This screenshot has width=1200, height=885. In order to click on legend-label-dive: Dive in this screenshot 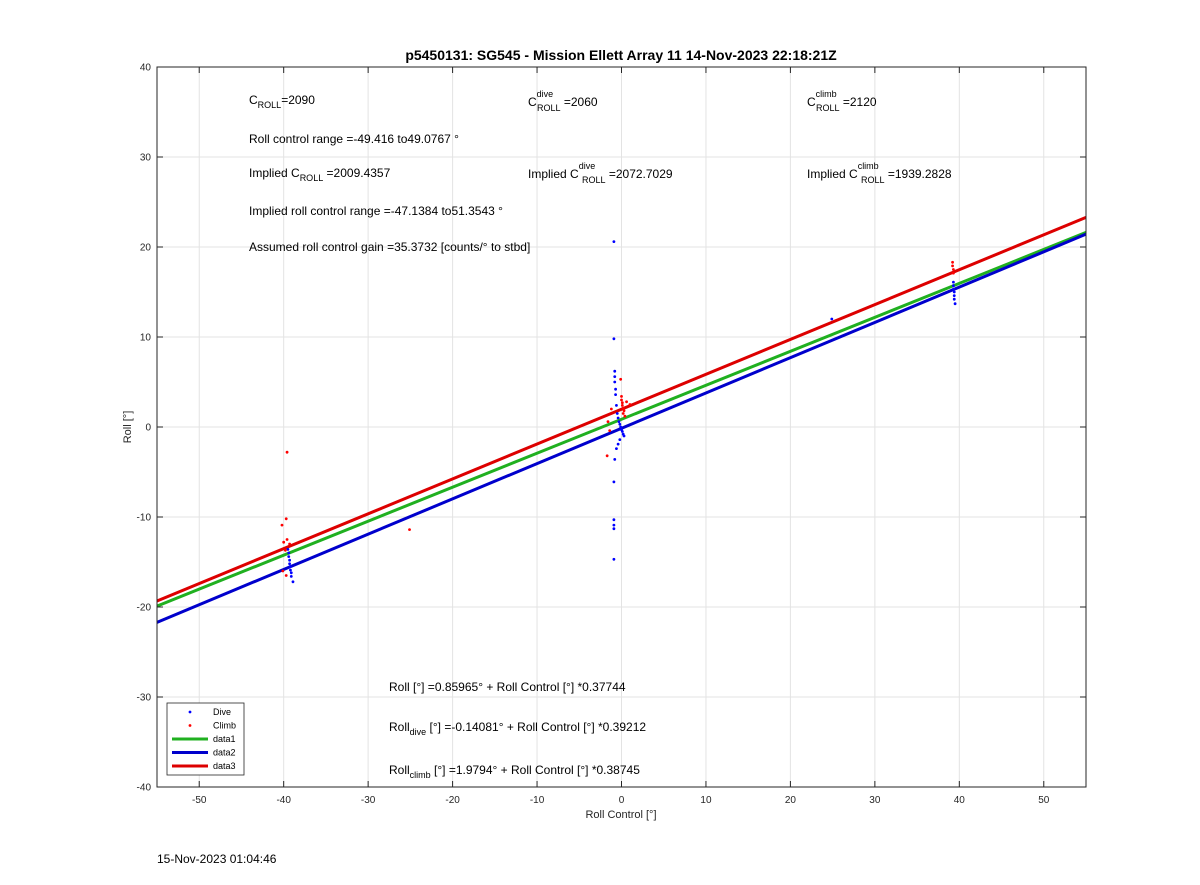, I will do `click(222, 712)`.